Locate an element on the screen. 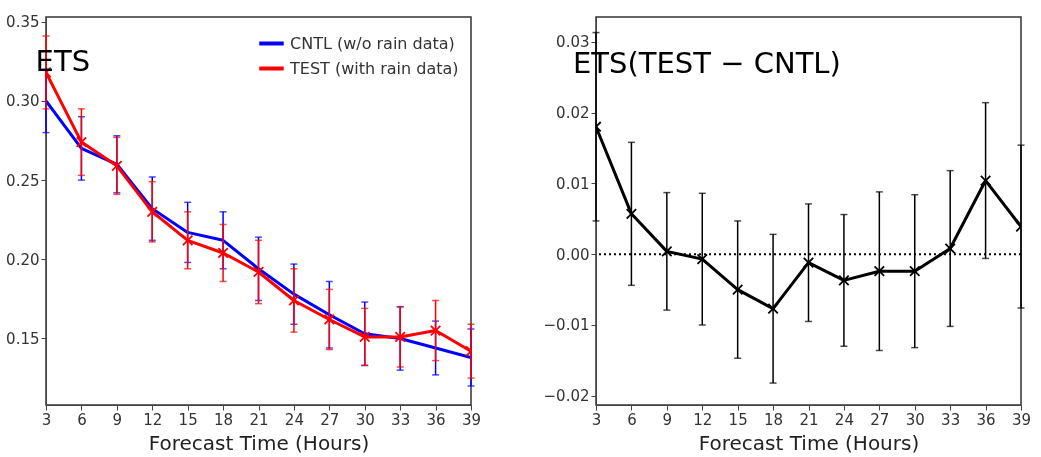 This screenshot has width=1041, height=457. y-tick-label: 0.02 is located at coordinates (573, 113).